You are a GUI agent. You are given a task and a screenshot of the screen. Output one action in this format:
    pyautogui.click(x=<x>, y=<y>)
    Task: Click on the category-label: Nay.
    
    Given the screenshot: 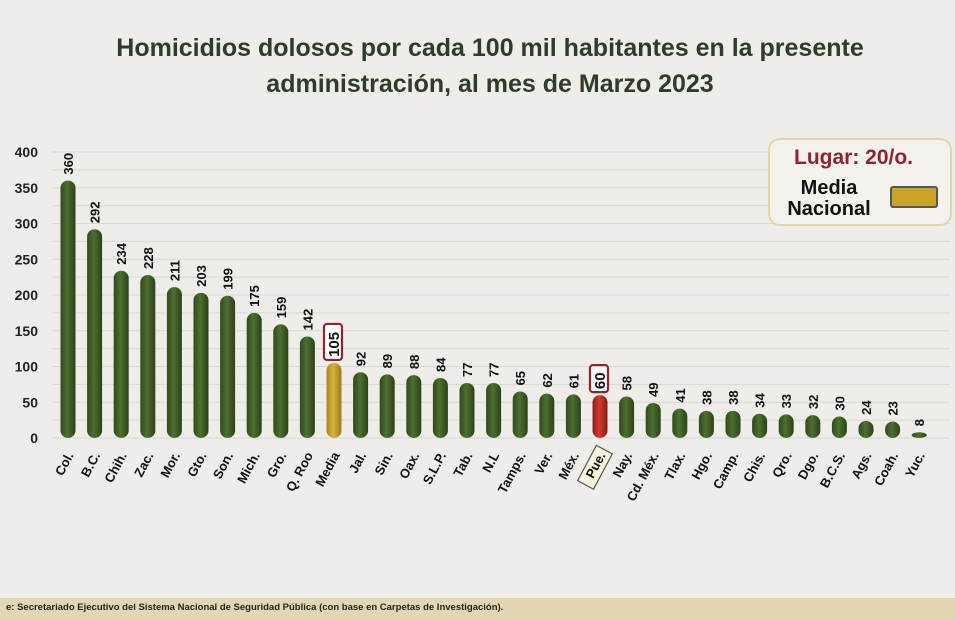 What is the action you would take?
    pyautogui.click(x=623, y=464)
    